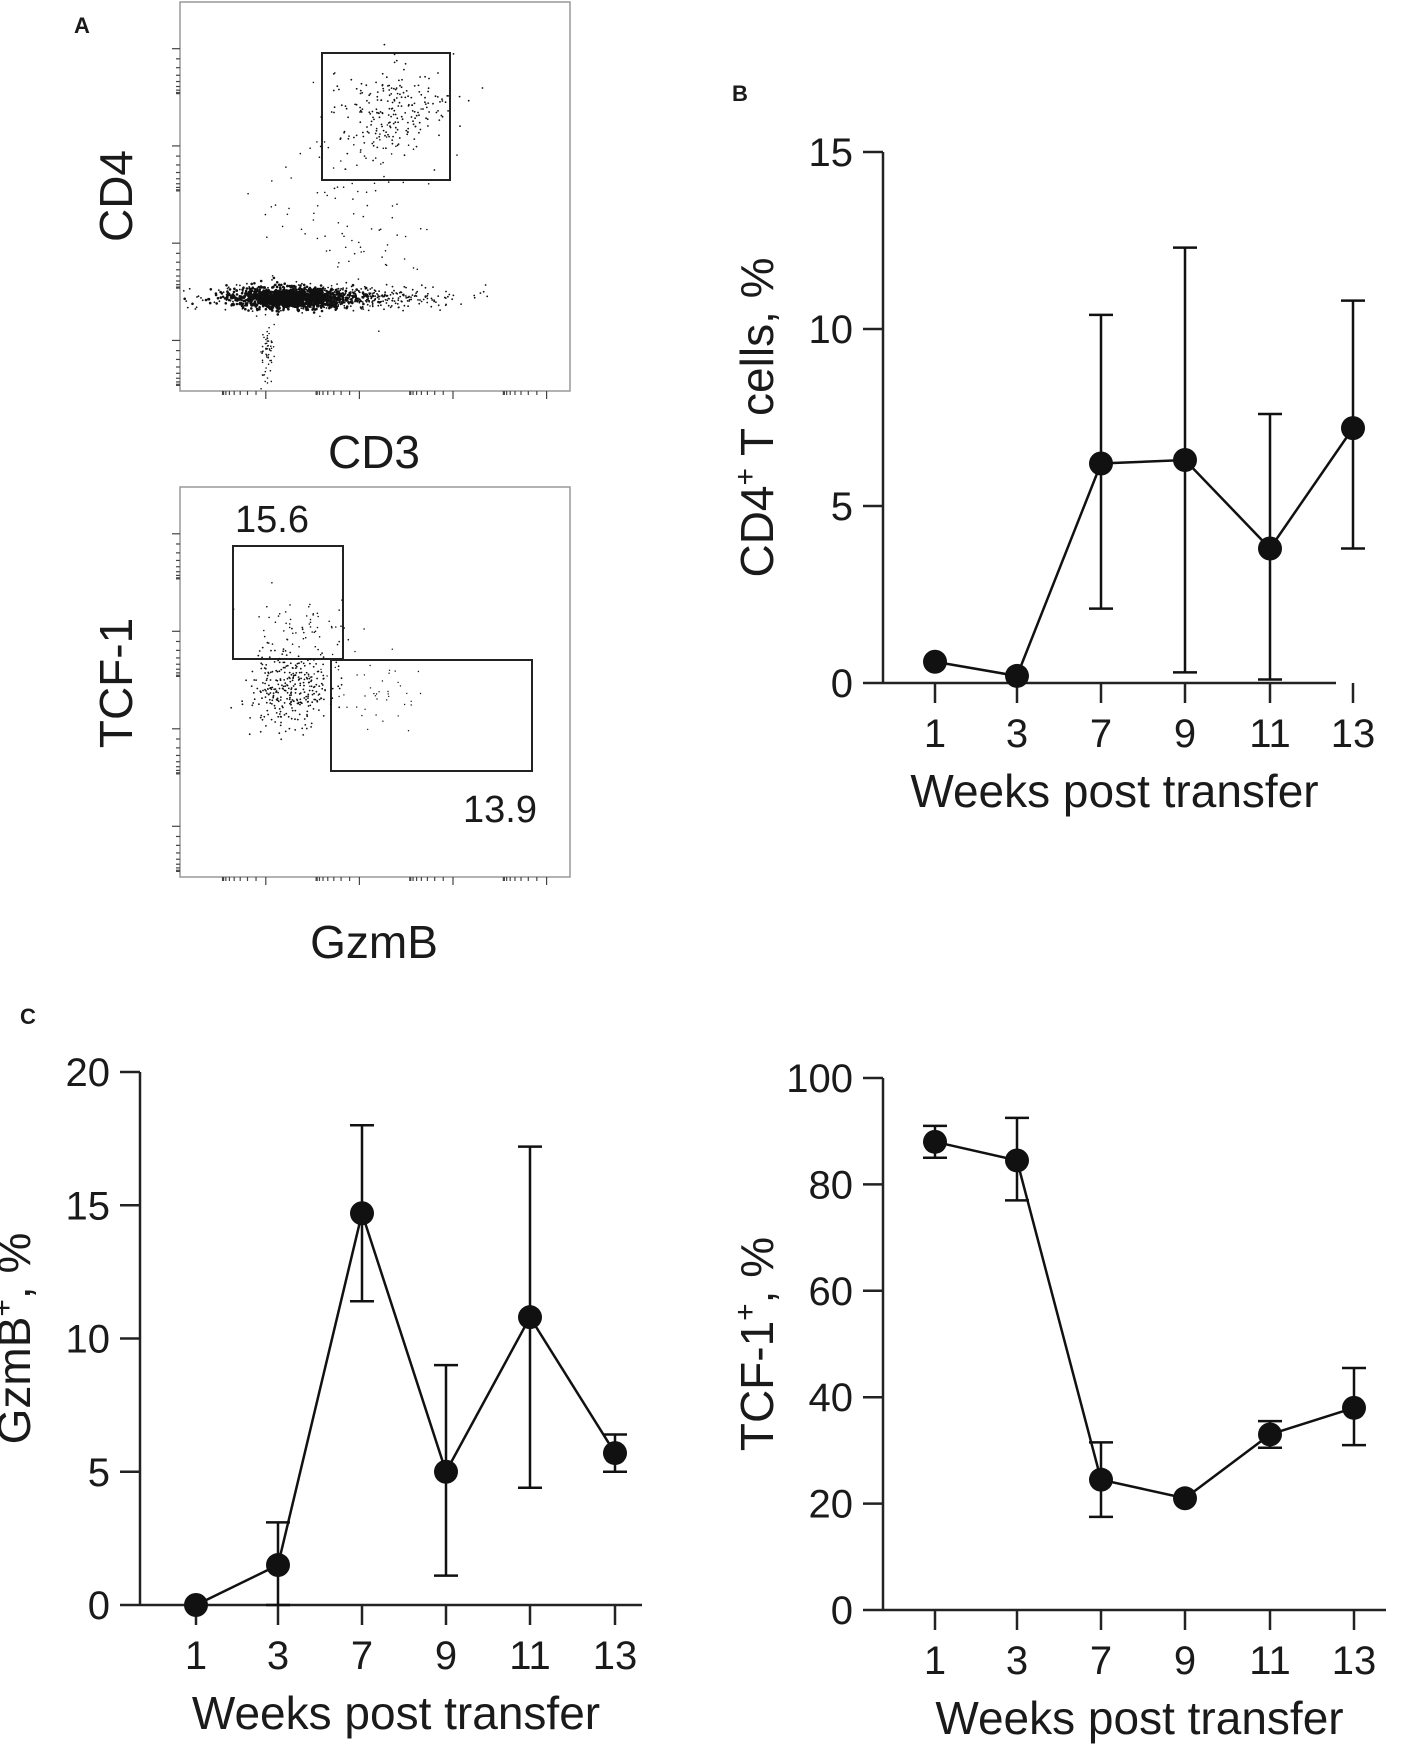  Describe the element at coordinates (288, 602) in the screenshot. I see `facs-bottom-gate-upper` at that location.